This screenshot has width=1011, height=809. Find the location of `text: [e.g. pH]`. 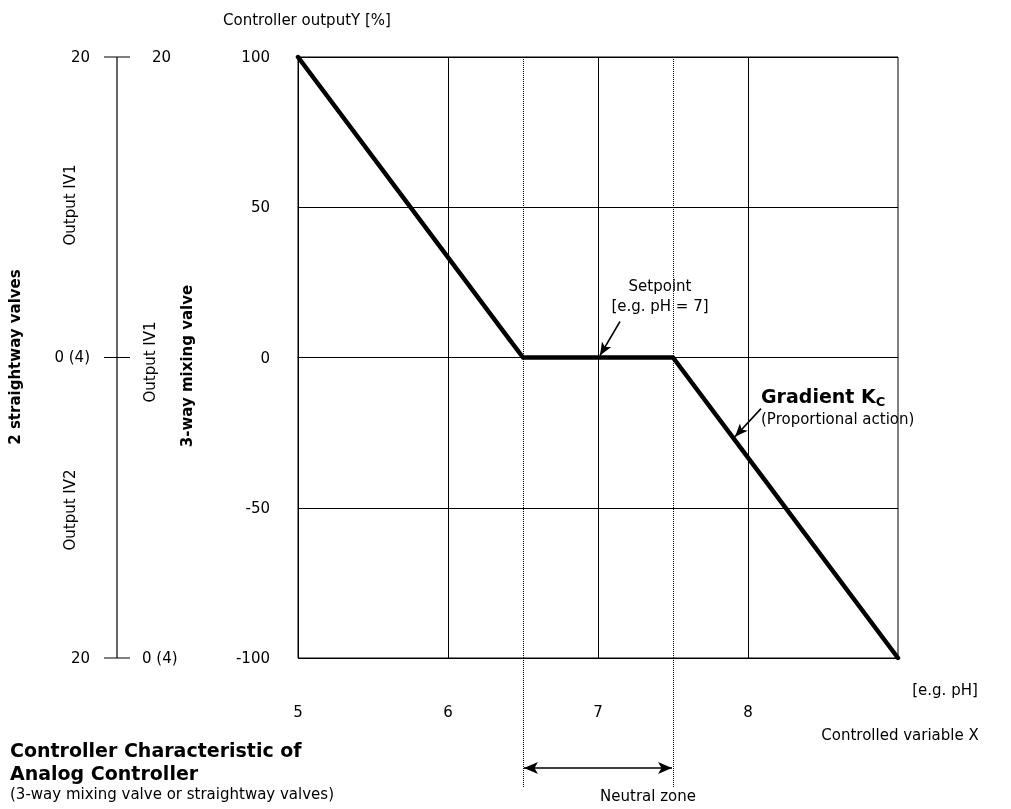

text: [e.g. pH] is located at coordinates (945, 690).